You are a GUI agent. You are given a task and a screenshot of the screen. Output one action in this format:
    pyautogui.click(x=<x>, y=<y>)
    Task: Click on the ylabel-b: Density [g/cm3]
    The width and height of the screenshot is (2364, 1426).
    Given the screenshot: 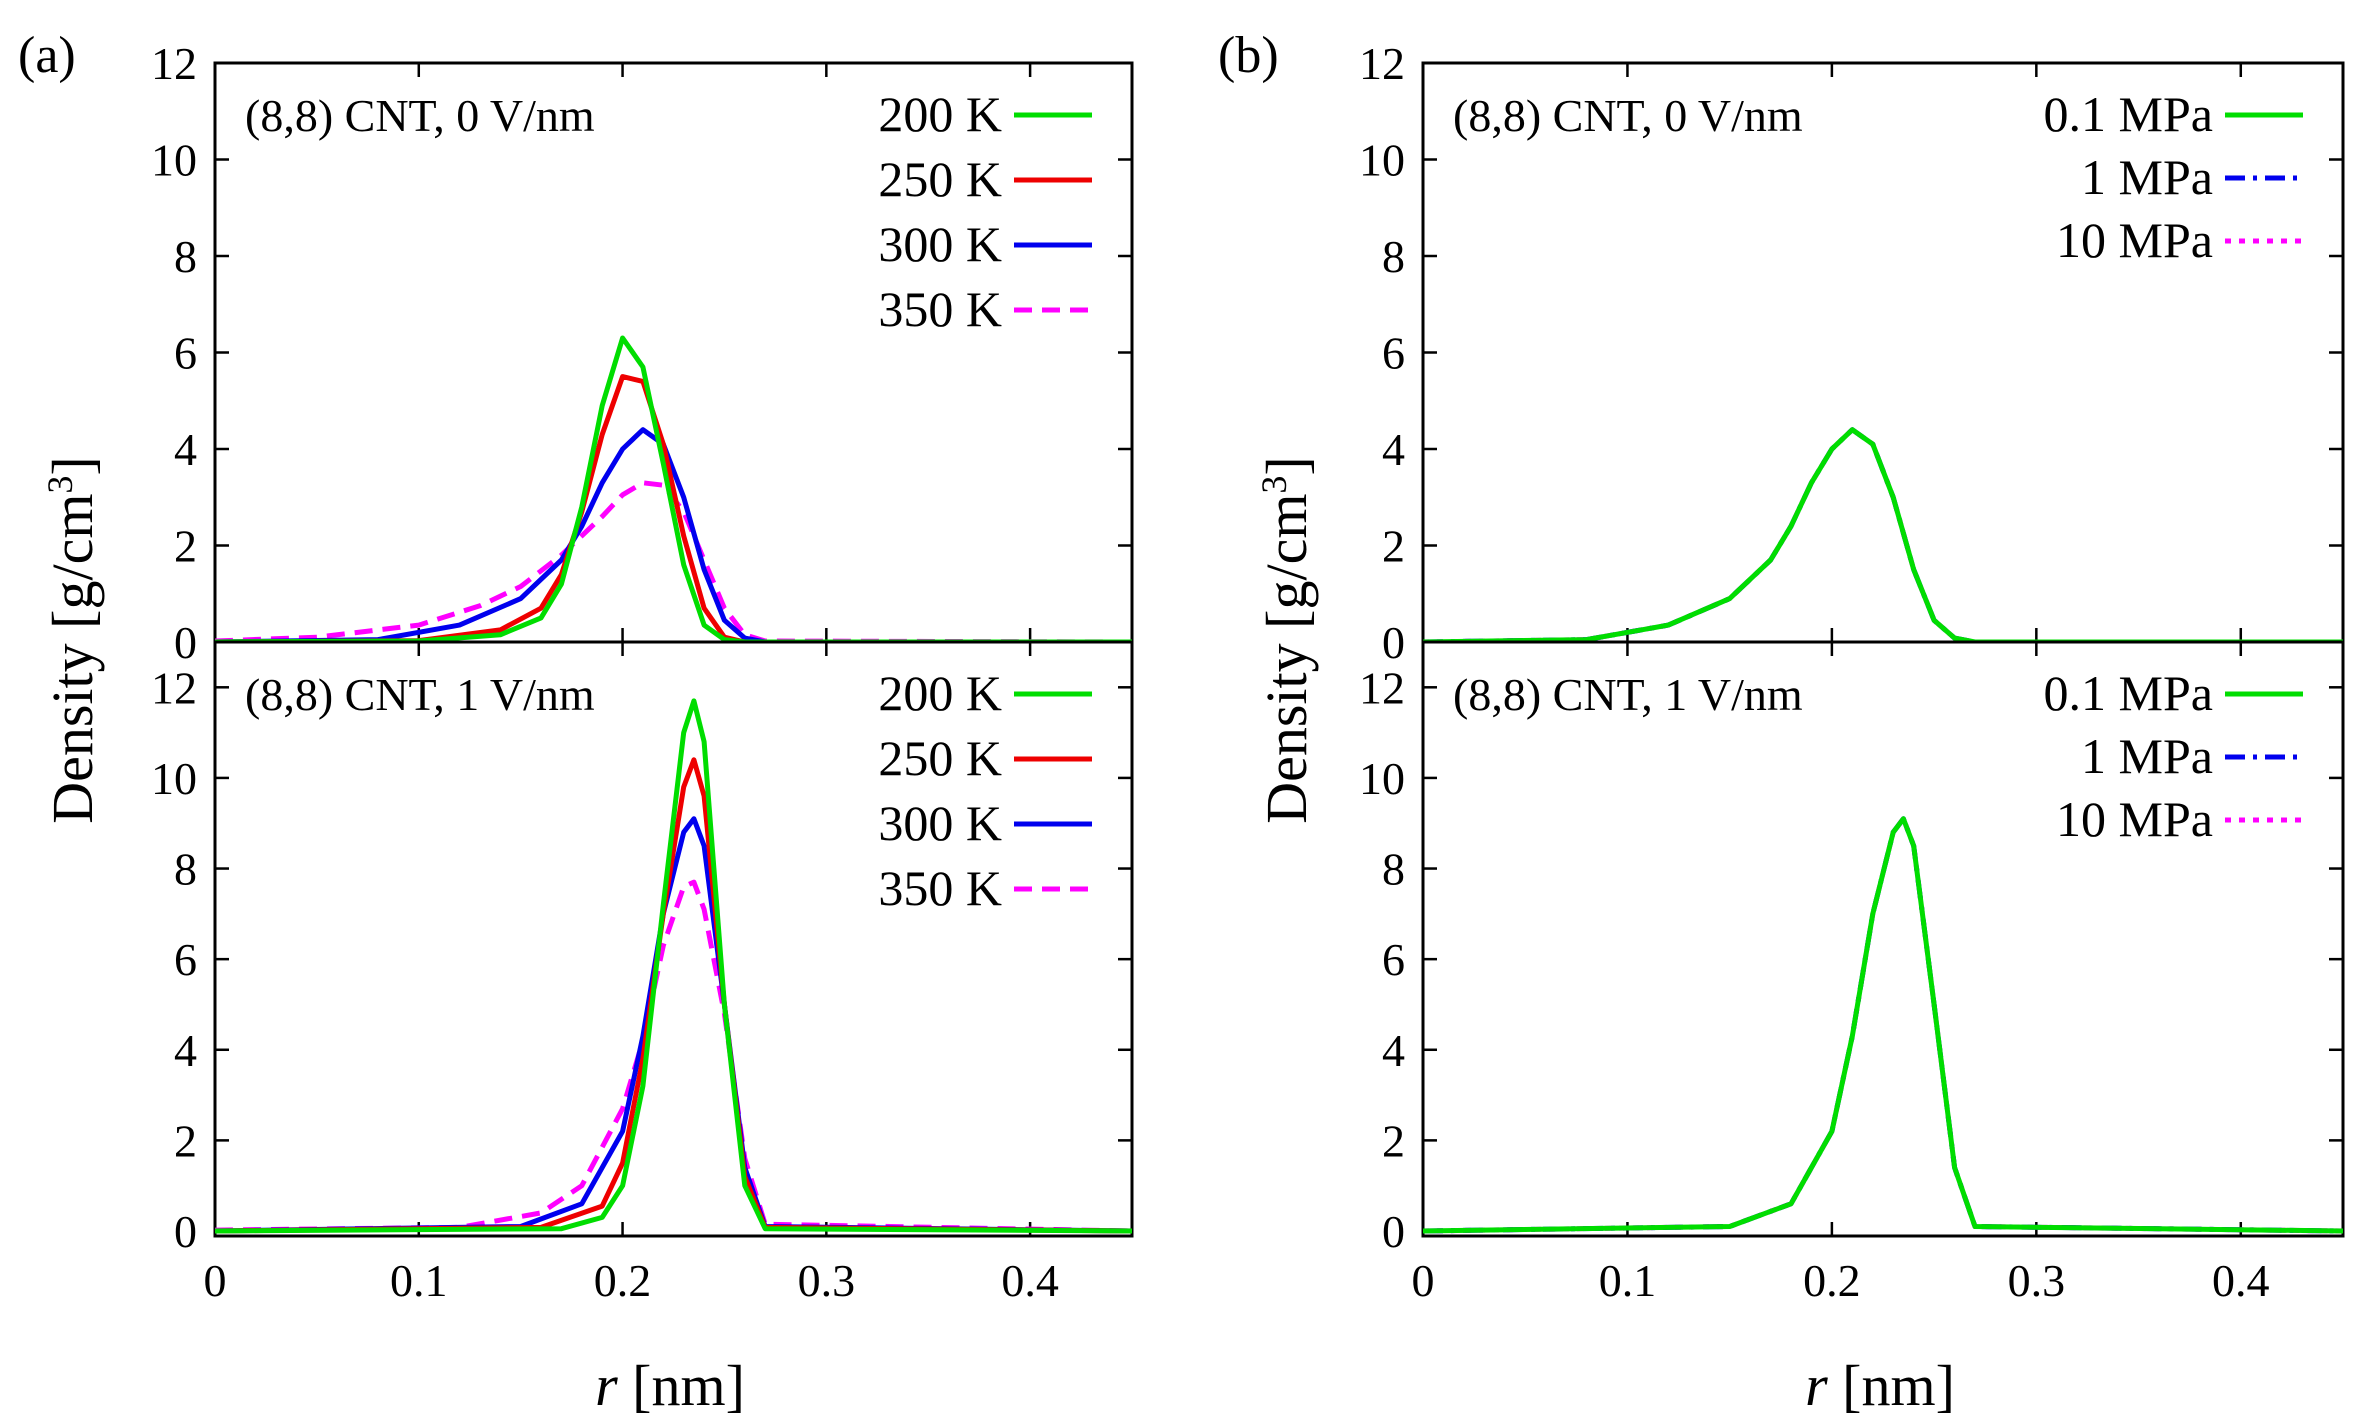 What is the action you would take?
    pyautogui.click(x=1286, y=640)
    